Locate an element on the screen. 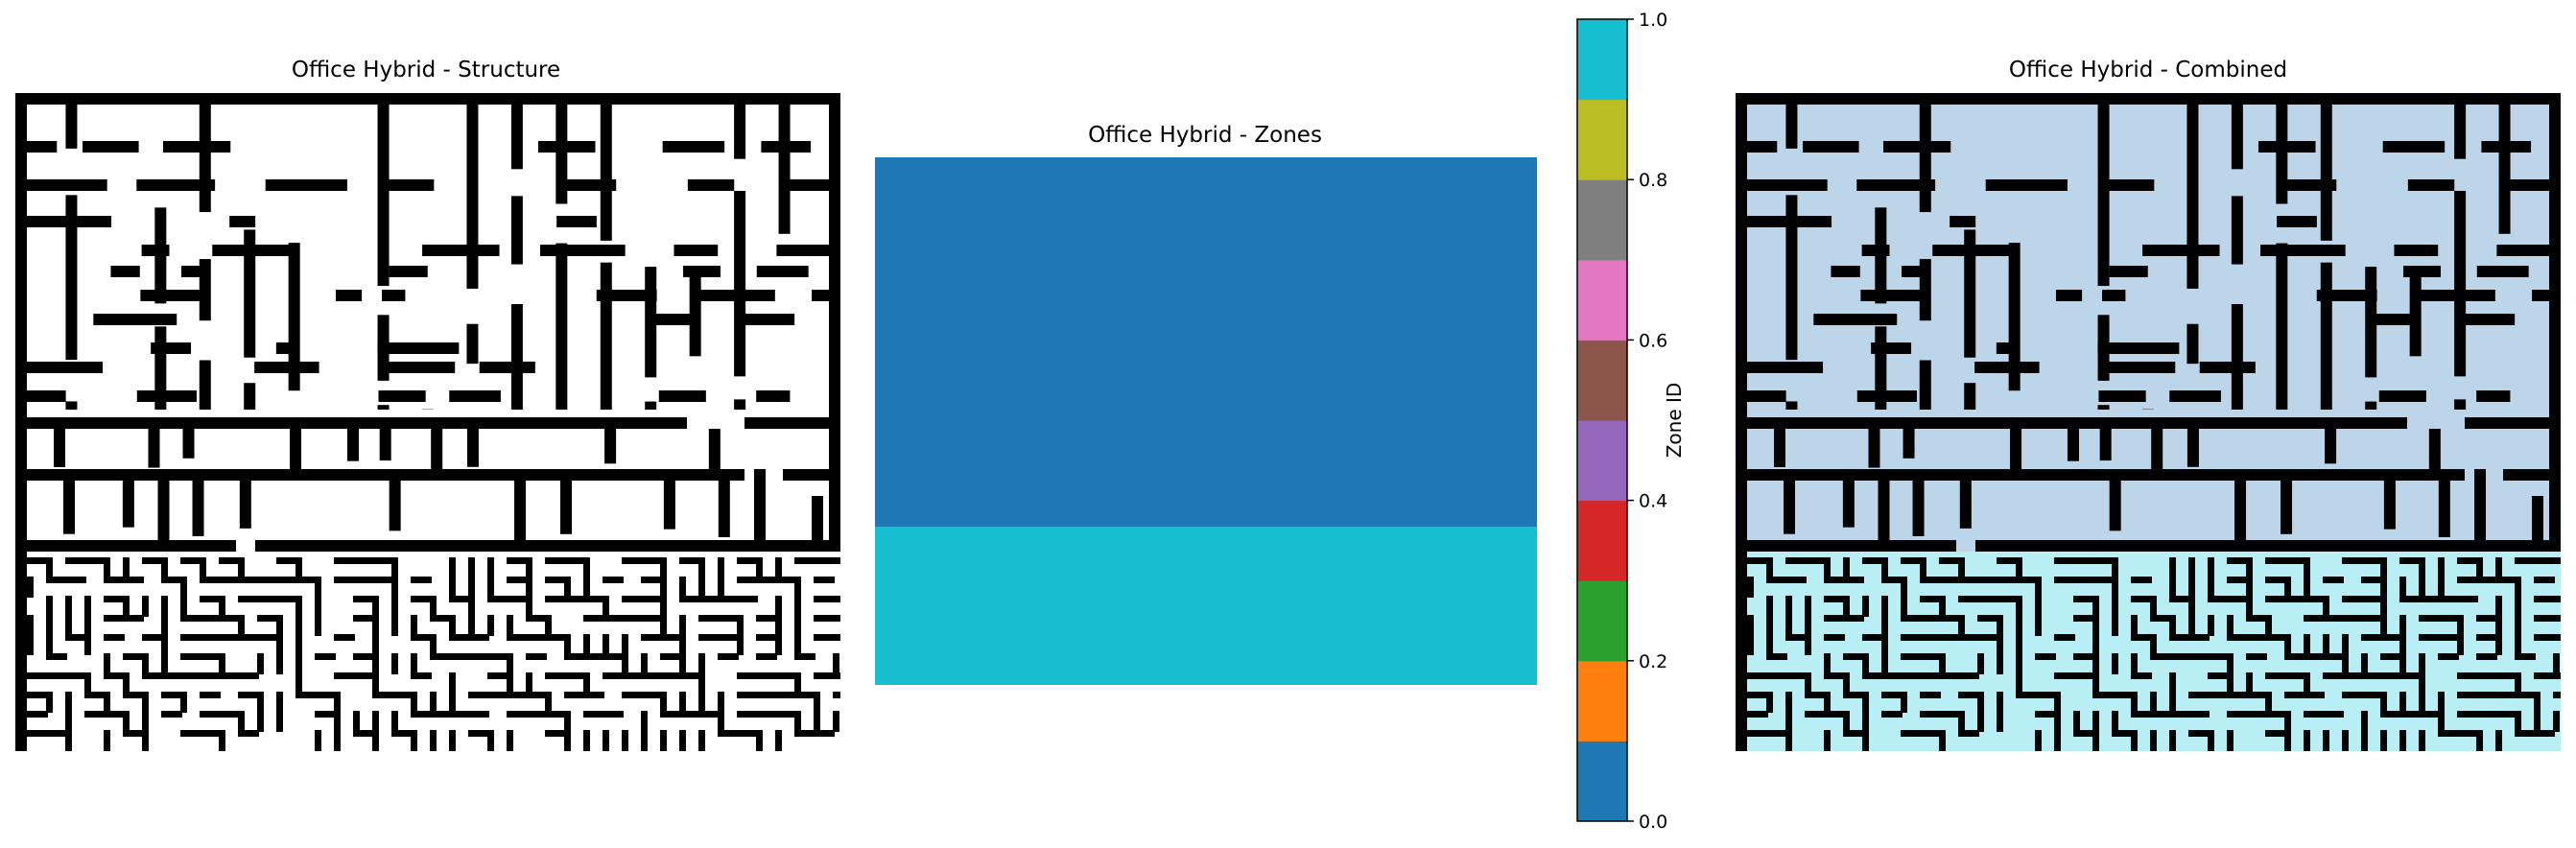  colorbar-label: Zone ID is located at coordinates (1675, 421).